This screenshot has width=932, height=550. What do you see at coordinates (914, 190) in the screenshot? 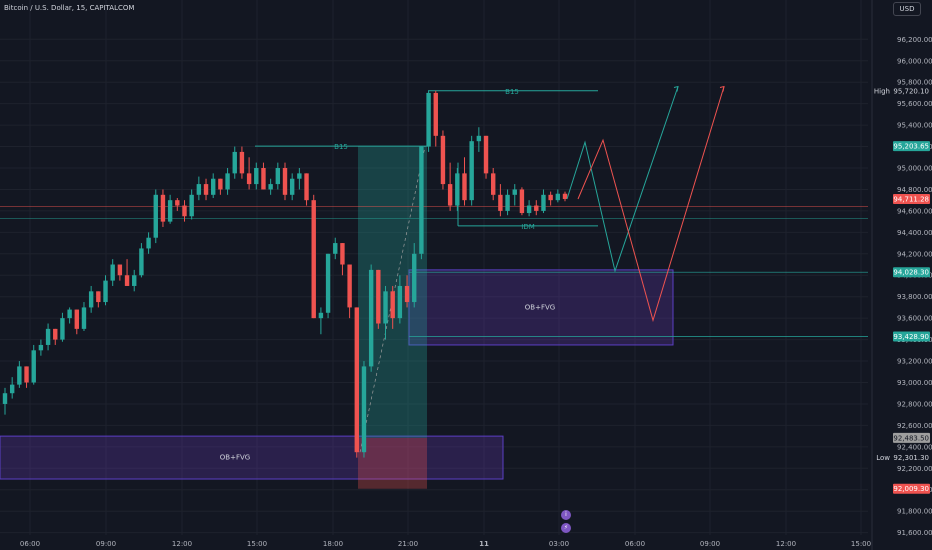
I see `y-tick-label: 94,800.00` at bounding box center [914, 190].